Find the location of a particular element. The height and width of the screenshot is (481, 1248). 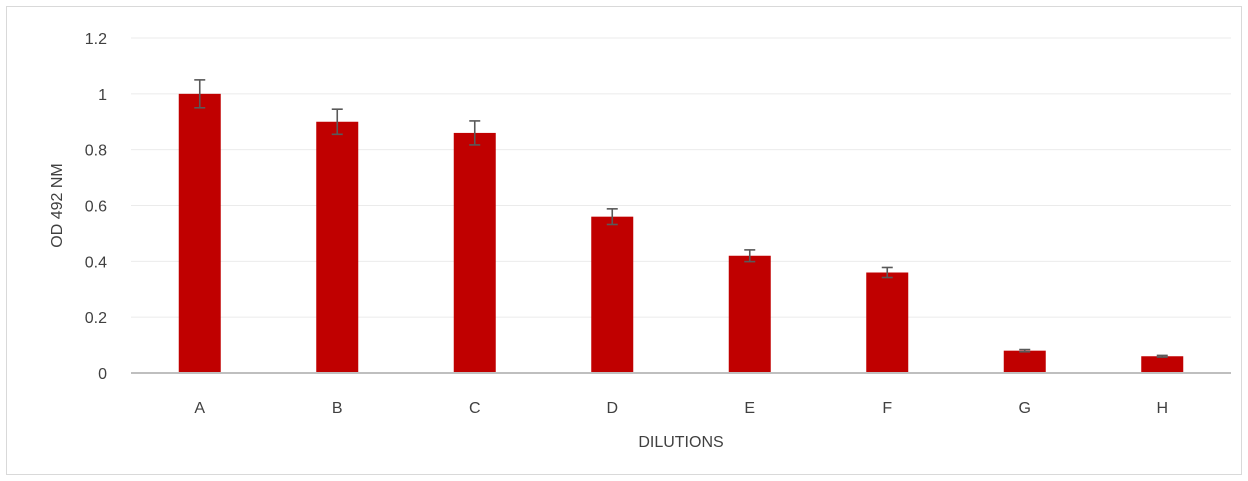

error-bar-g is located at coordinates (1025, 350).